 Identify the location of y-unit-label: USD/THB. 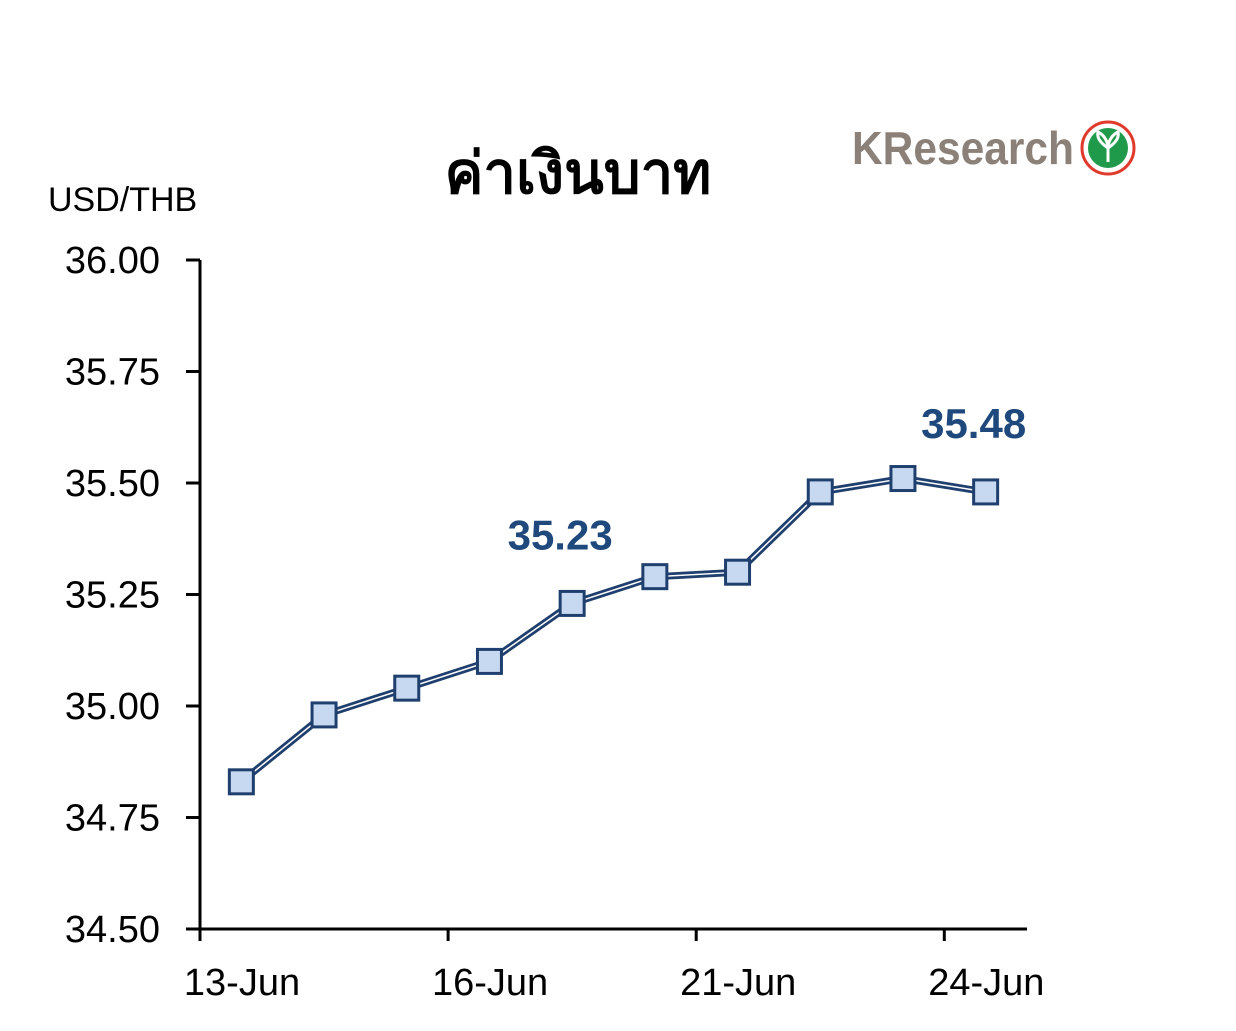
(122, 200).